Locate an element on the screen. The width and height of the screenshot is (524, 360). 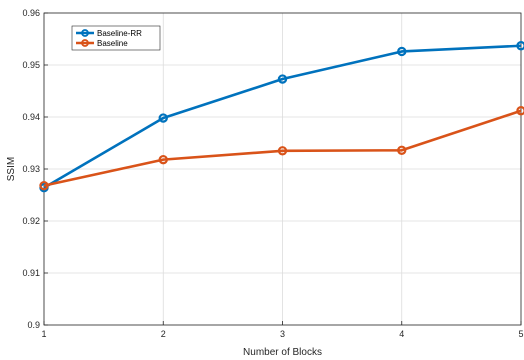
x-tick-label: 3 is located at coordinates (282, 334).